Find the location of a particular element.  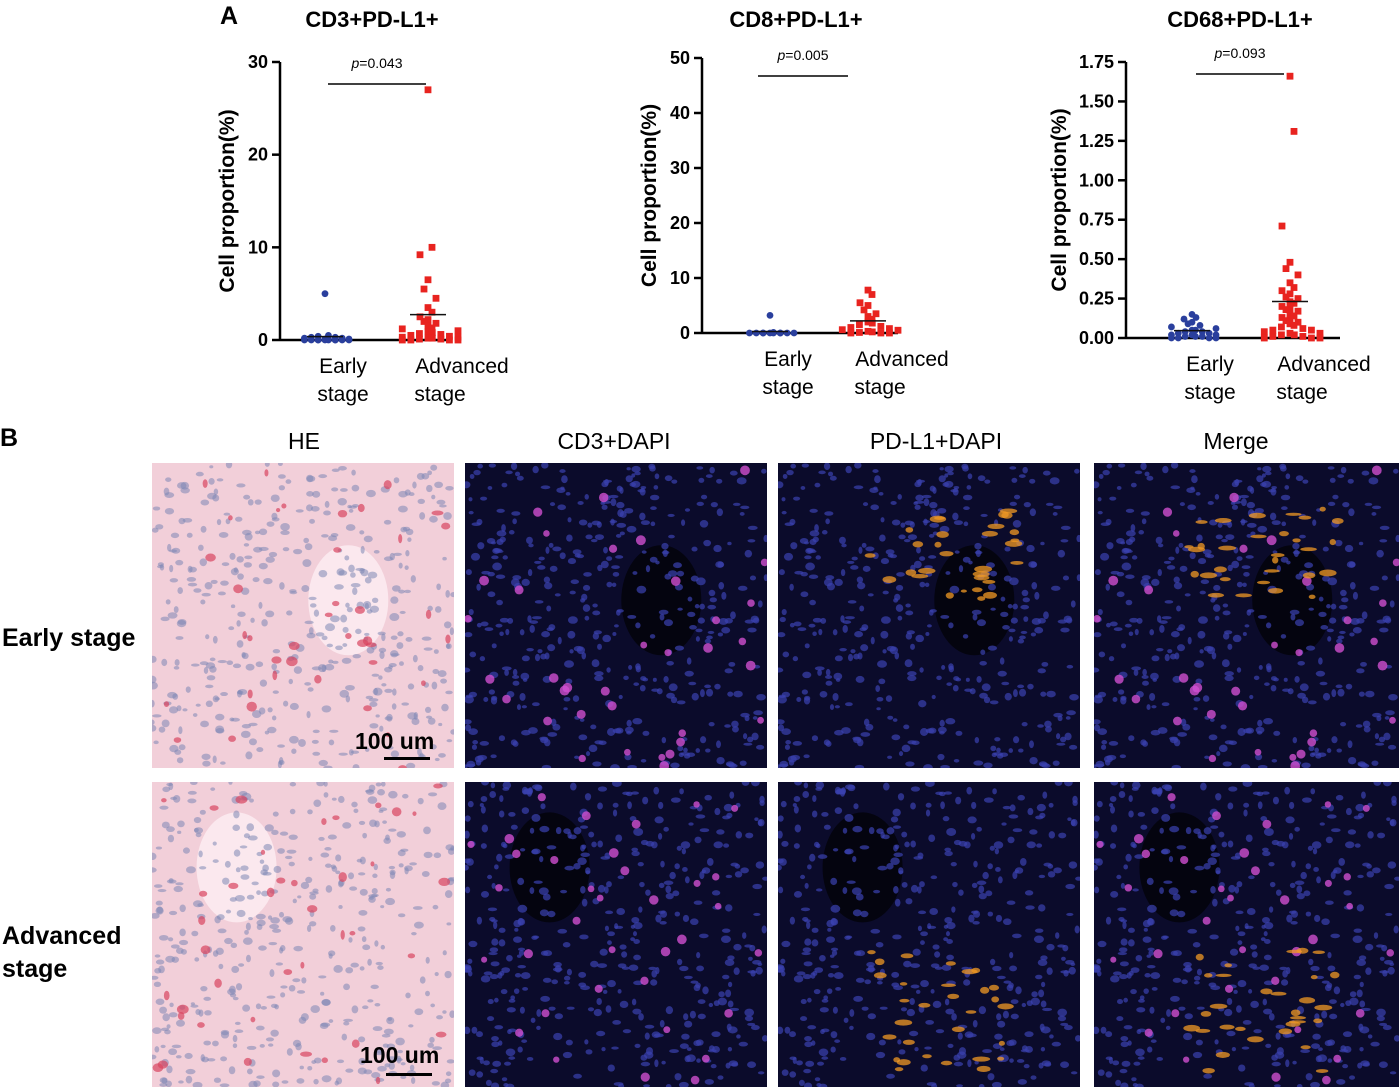

y-tick-label: 20 is located at coordinates (680, 223).